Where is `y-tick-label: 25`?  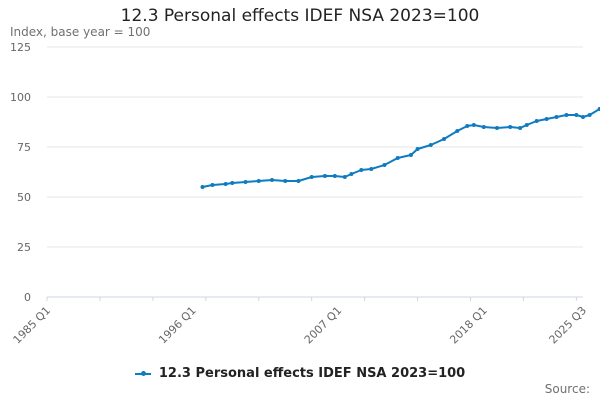
y-tick-label: 25 is located at coordinates (24, 247).